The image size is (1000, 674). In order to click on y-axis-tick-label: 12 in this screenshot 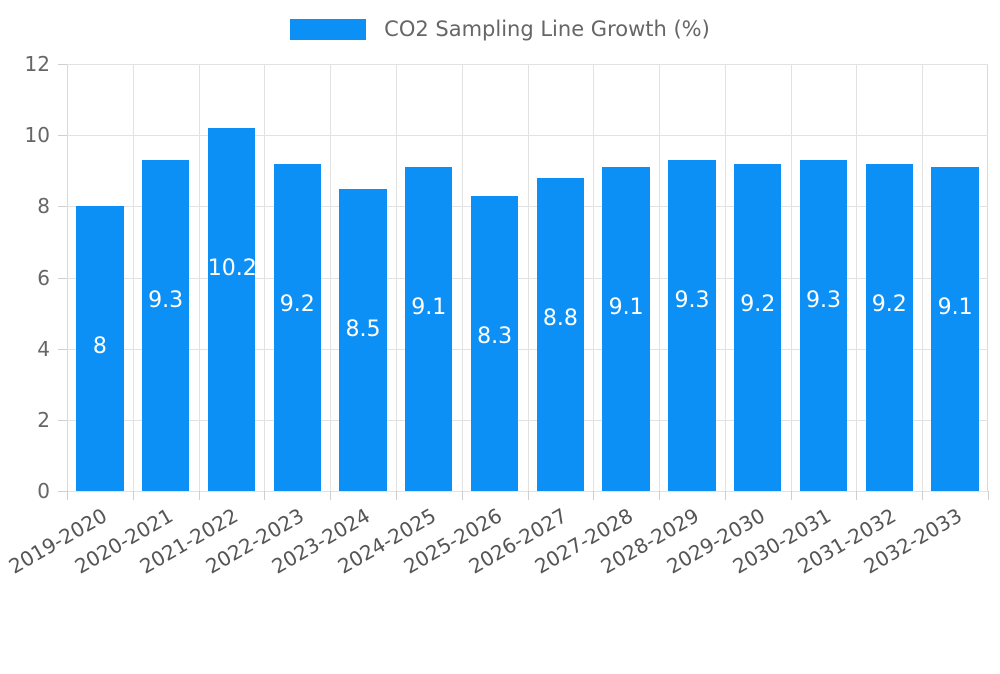, I will do `click(37, 64)`.